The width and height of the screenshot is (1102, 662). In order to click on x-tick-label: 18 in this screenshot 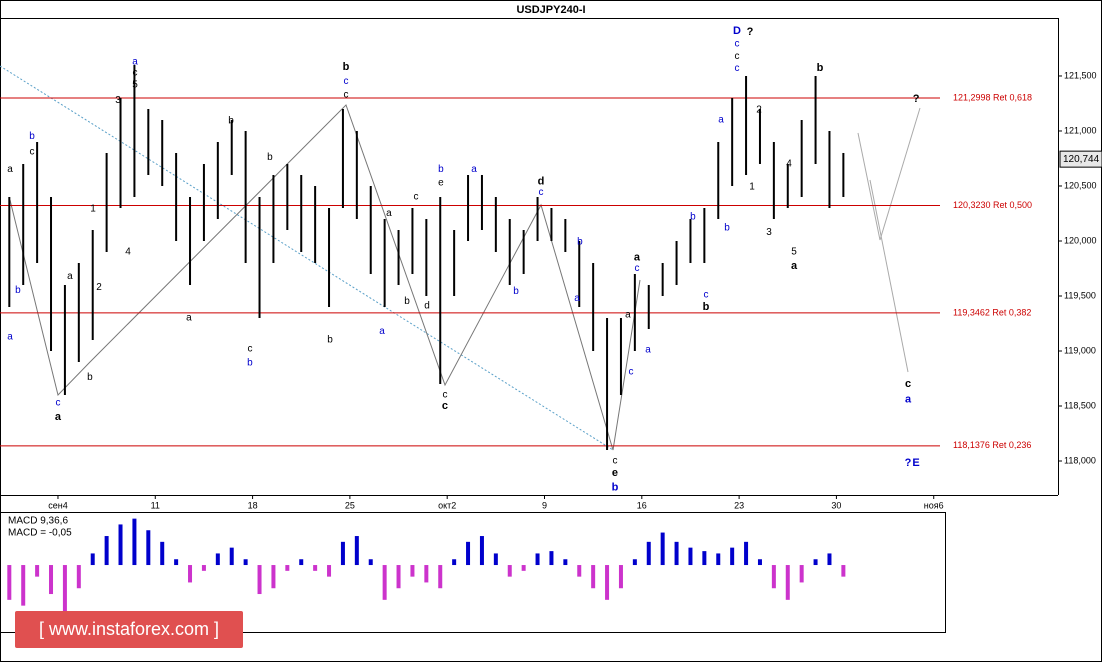, I will do `click(253, 505)`.